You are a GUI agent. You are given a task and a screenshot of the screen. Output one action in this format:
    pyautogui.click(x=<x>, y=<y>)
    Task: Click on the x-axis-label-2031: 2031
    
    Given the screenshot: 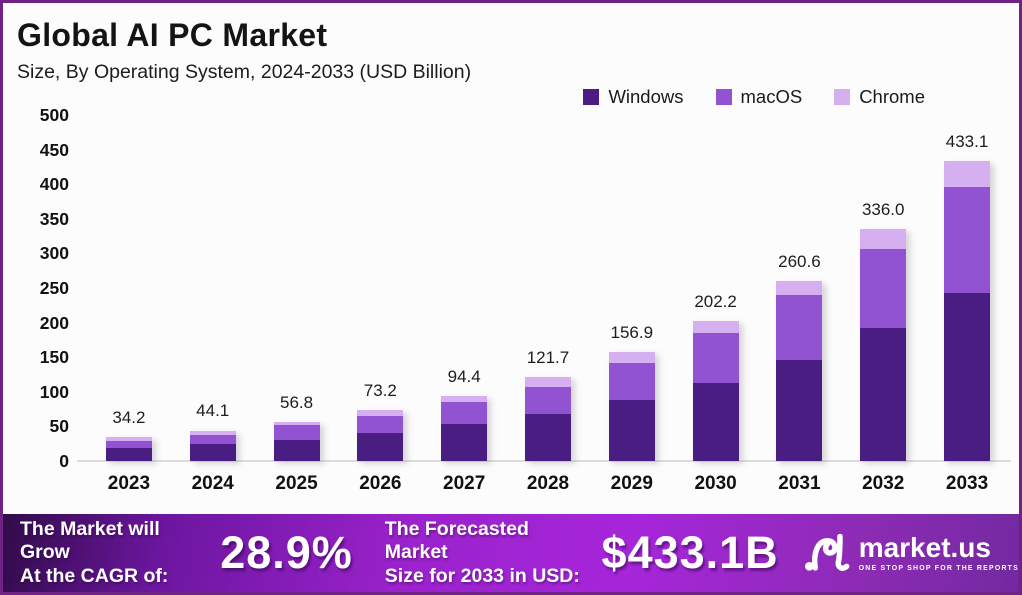 What is the action you would take?
    pyautogui.click(x=799, y=483)
    